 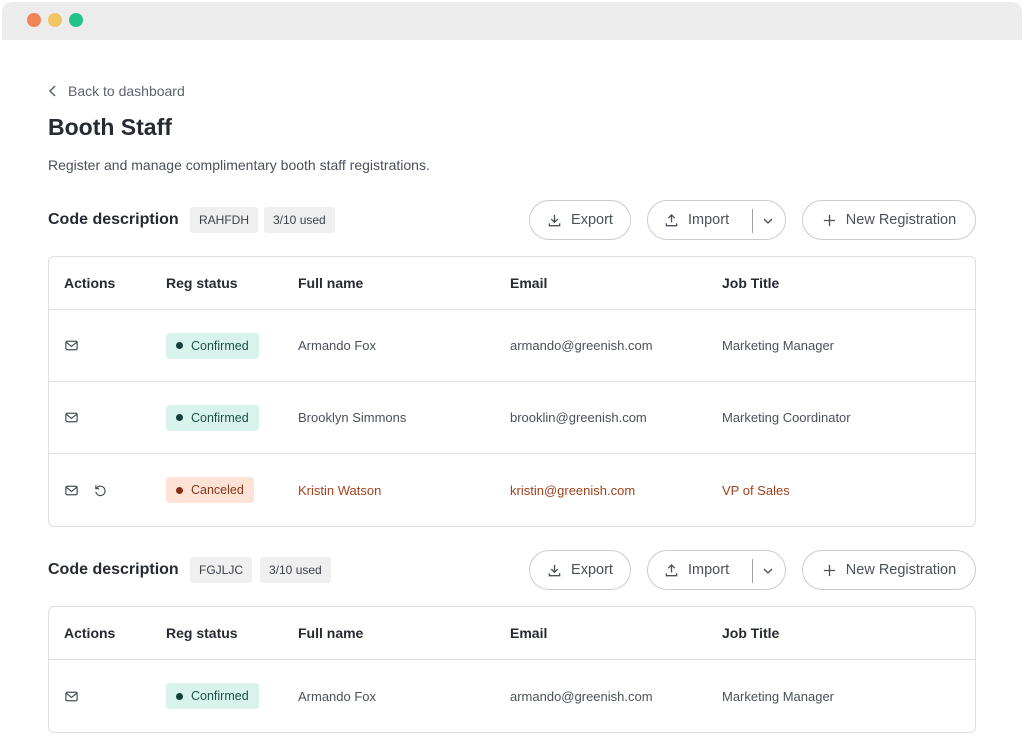 What do you see at coordinates (55, 20) in the screenshot?
I see `window-minimize-button` at bounding box center [55, 20].